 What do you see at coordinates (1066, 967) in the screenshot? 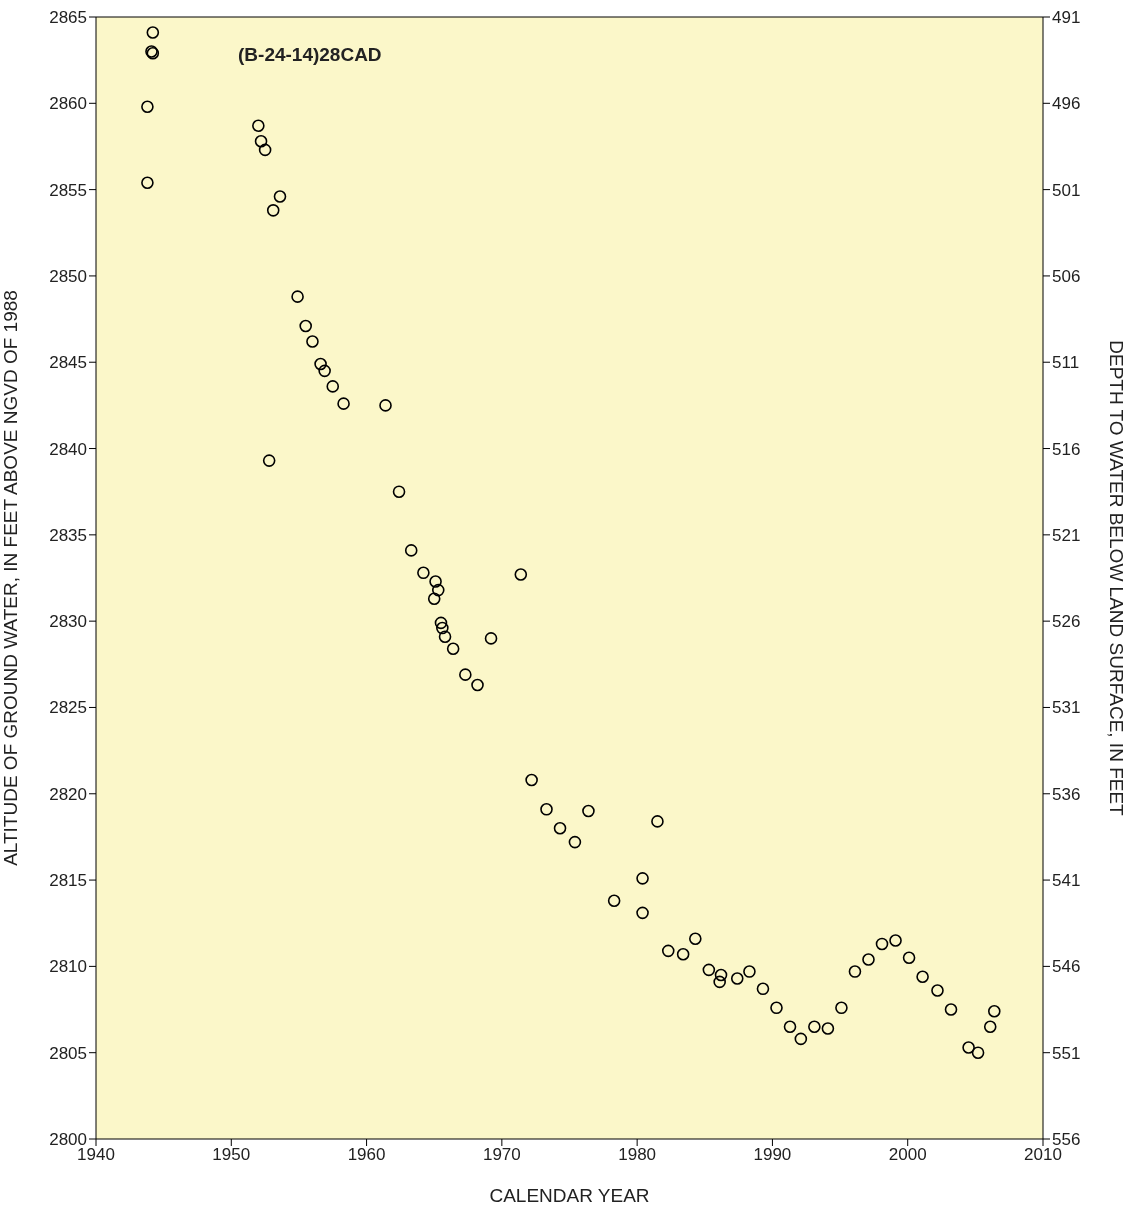
I see `y2-tick-label: 546` at bounding box center [1066, 967].